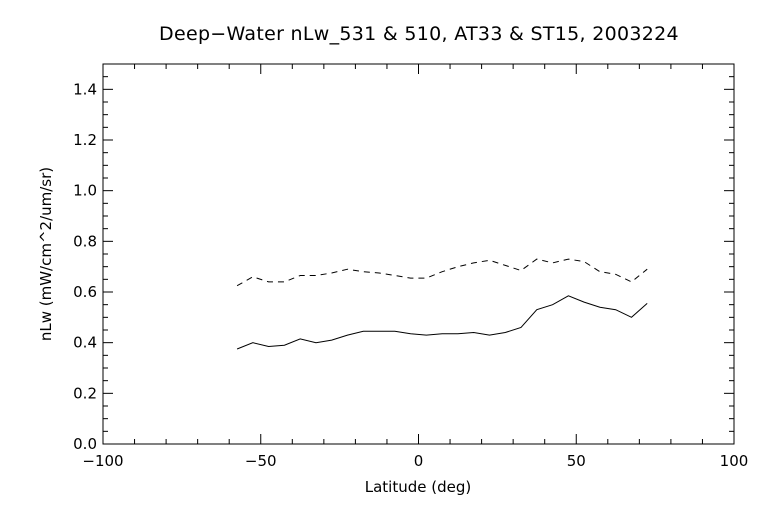 The image size is (768, 512). I want to click on x-tick-label: 0, so click(419, 461).